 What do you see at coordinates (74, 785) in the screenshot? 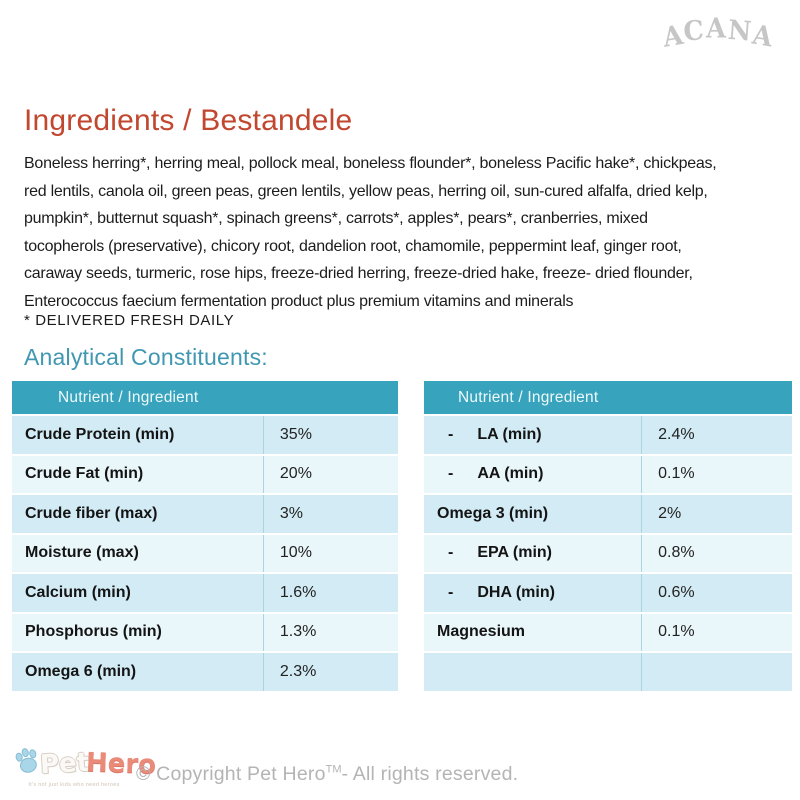
I see `logo-tagline: It's not just kids who need heroes` at bounding box center [74, 785].